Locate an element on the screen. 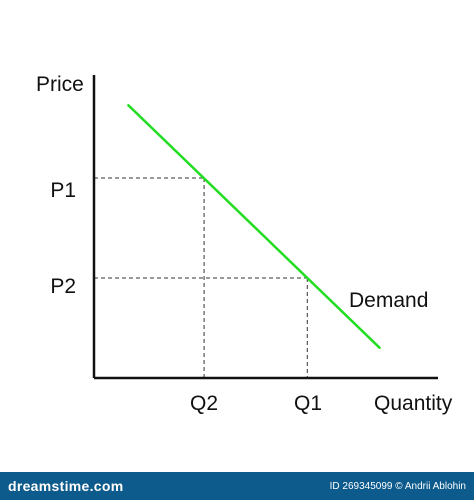 Image resolution: width=474 pixels, height=500 pixels. y-tick-label-p2: P2 is located at coordinates (63, 286).